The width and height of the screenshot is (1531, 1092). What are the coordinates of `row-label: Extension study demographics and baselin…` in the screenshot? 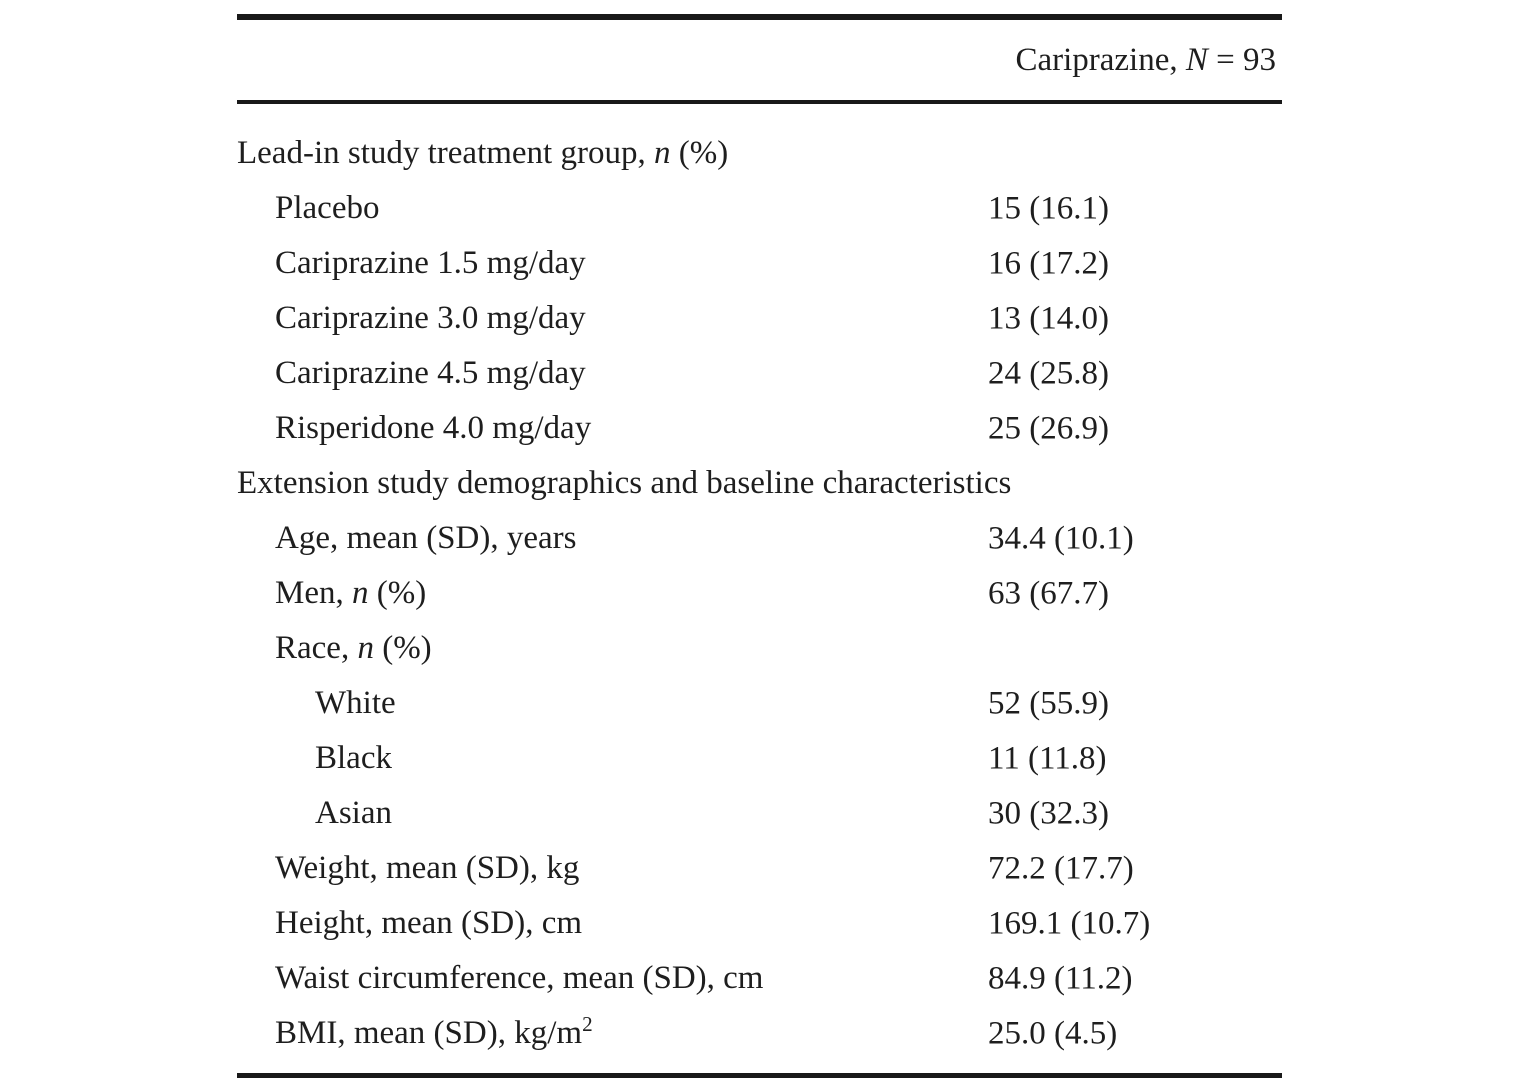 It's located at (624, 483).